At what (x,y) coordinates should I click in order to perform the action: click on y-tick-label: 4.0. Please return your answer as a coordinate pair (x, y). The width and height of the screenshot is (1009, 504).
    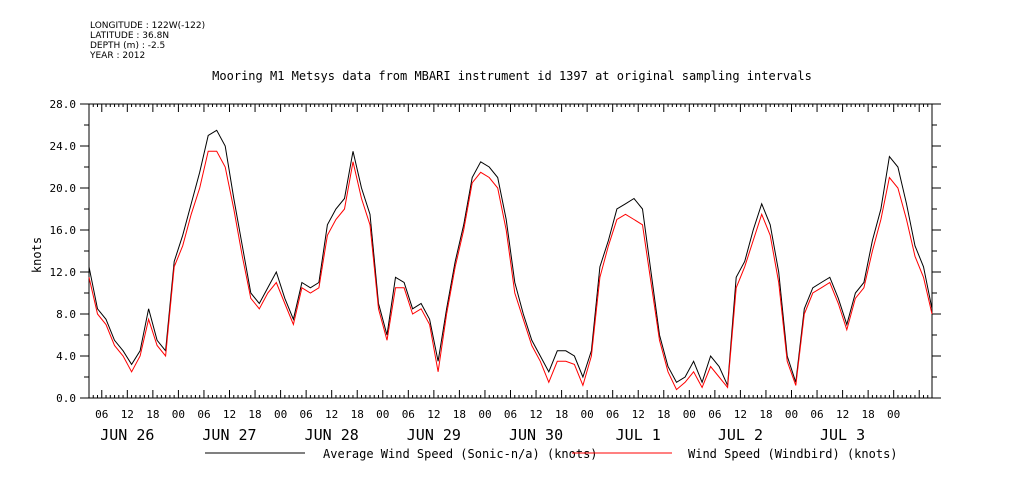
    Looking at the image, I should click on (66, 356).